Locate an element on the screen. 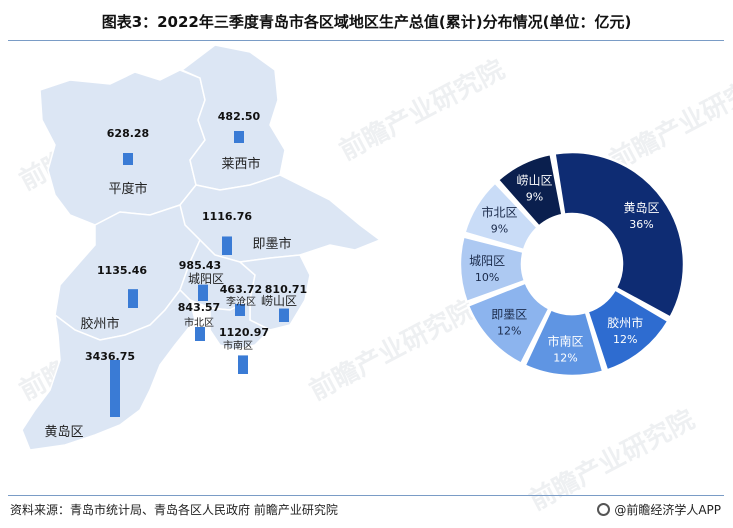  map-value-label-4: 985.43 is located at coordinates (200, 265).